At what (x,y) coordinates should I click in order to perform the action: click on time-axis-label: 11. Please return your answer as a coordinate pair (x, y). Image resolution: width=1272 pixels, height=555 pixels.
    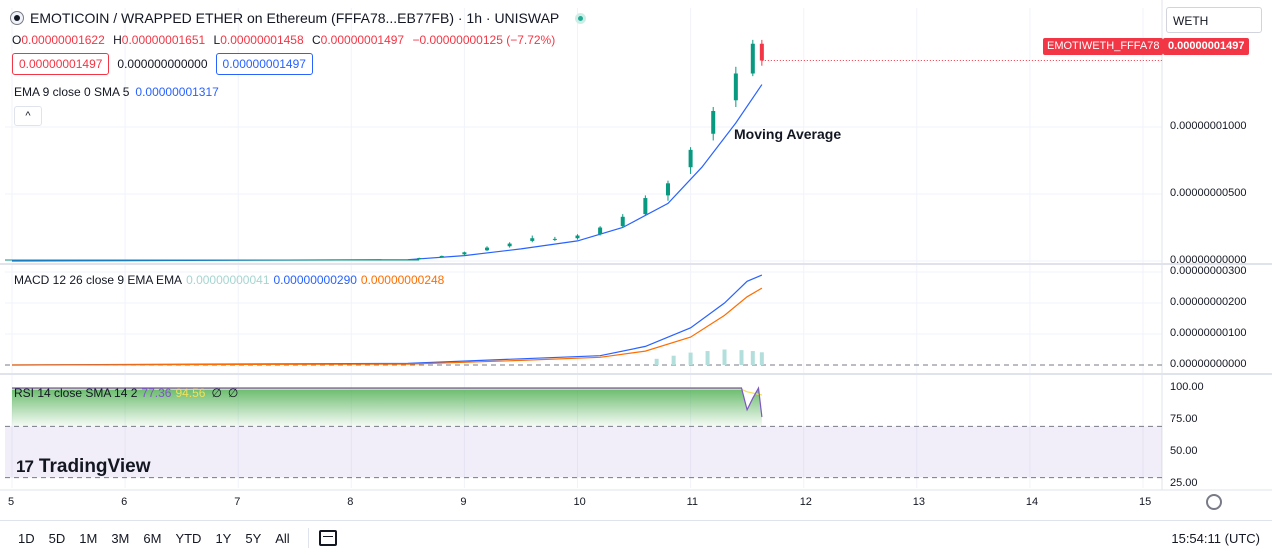
    Looking at the image, I should click on (692, 502).